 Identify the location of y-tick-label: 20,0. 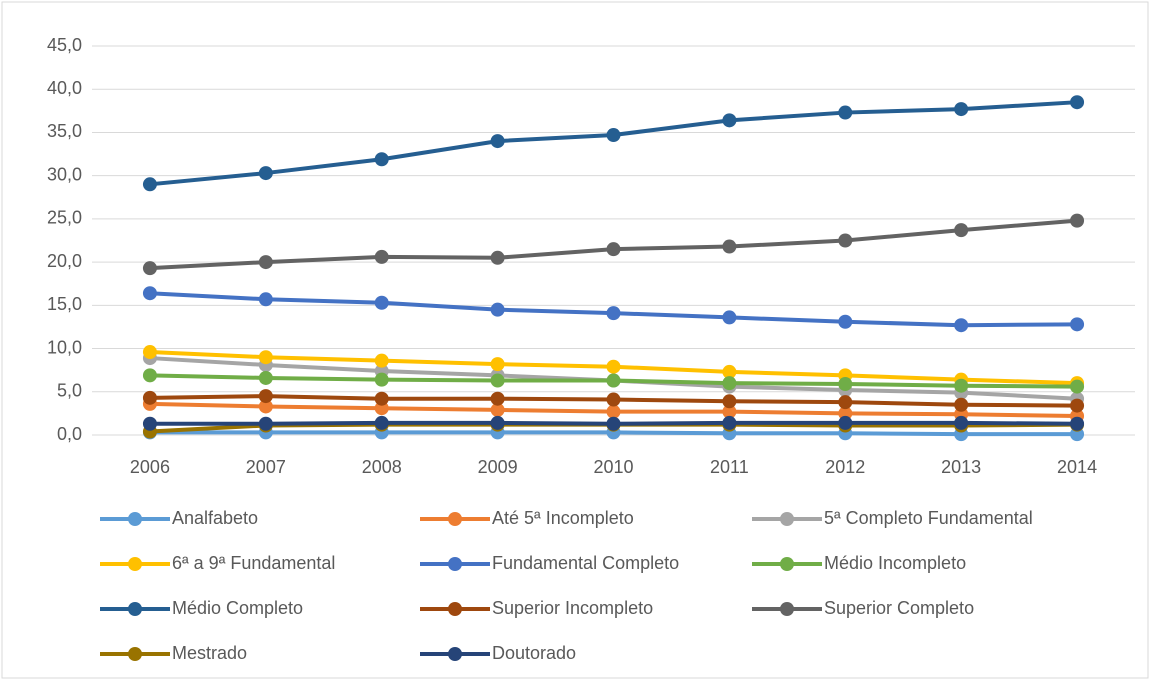
(64, 261).